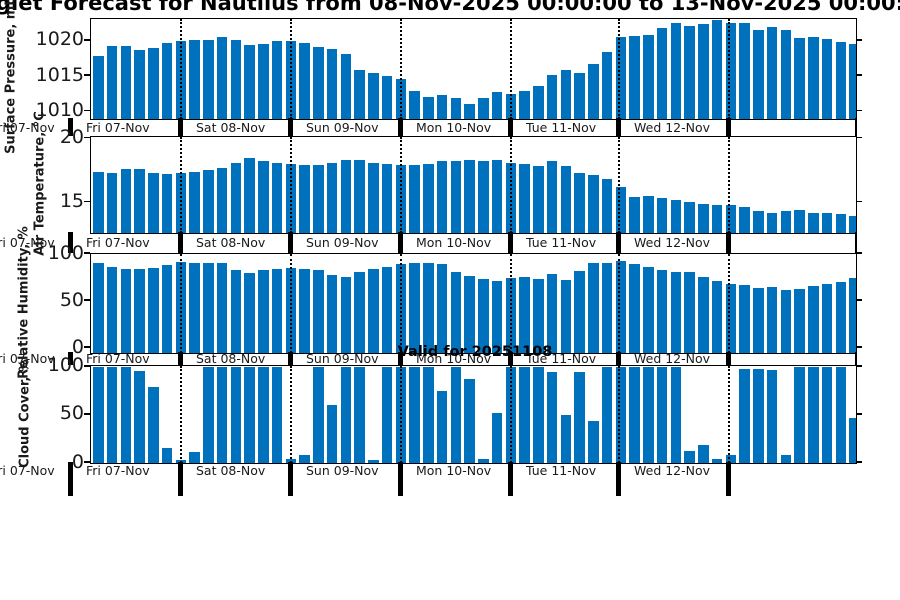 The width and height of the screenshot is (900, 600). Describe the element at coordinates (59, 74) in the screenshot. I see `y-tick-label: 1015` at that location.